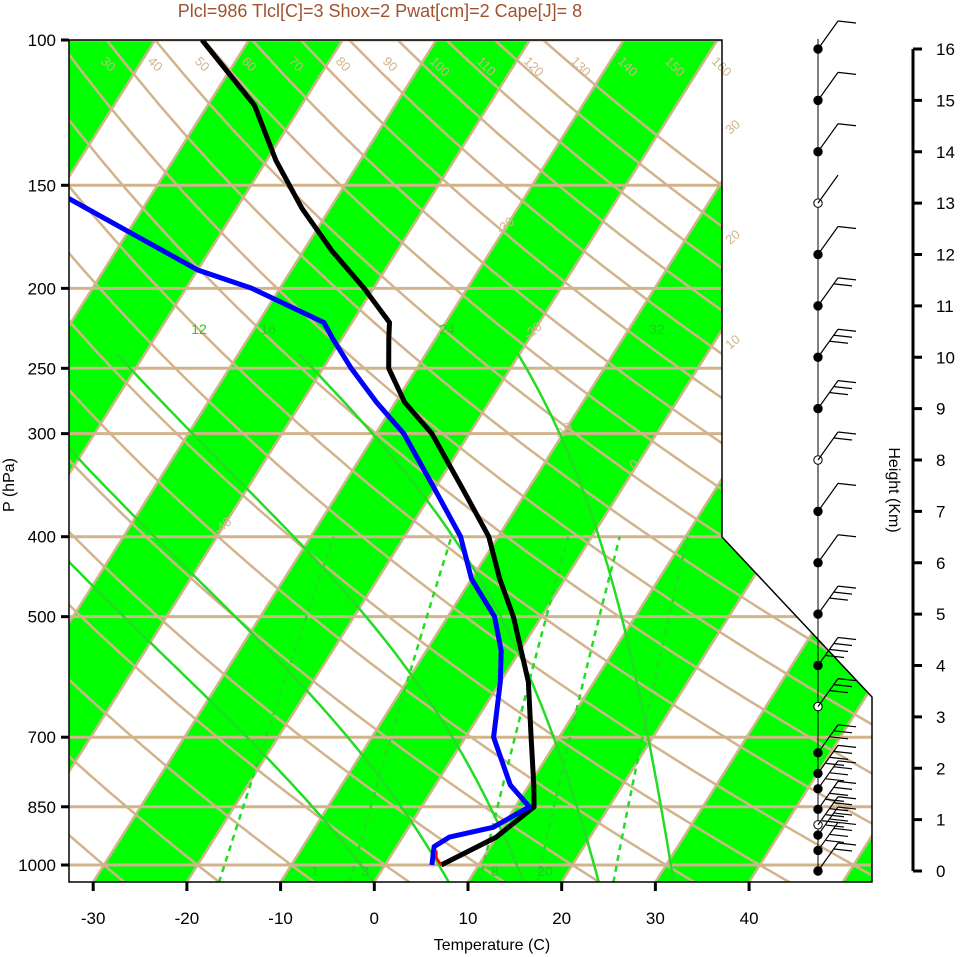 This screenshot has width=961, height=957. I want to click on p-tick-label: 400, so click(42, 537).